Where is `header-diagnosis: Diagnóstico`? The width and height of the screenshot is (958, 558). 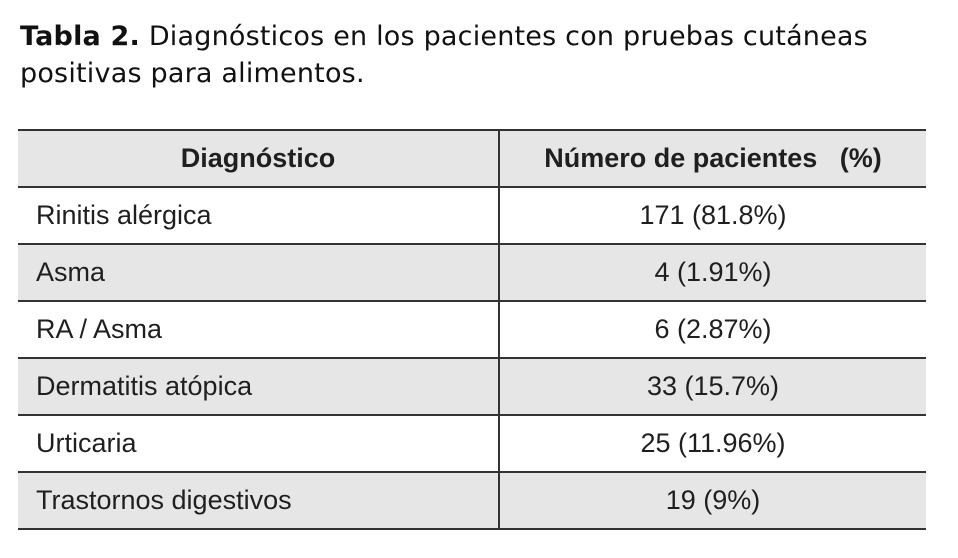 header-diagnosis: Diagnóstico is located at coordinates (259, 158).